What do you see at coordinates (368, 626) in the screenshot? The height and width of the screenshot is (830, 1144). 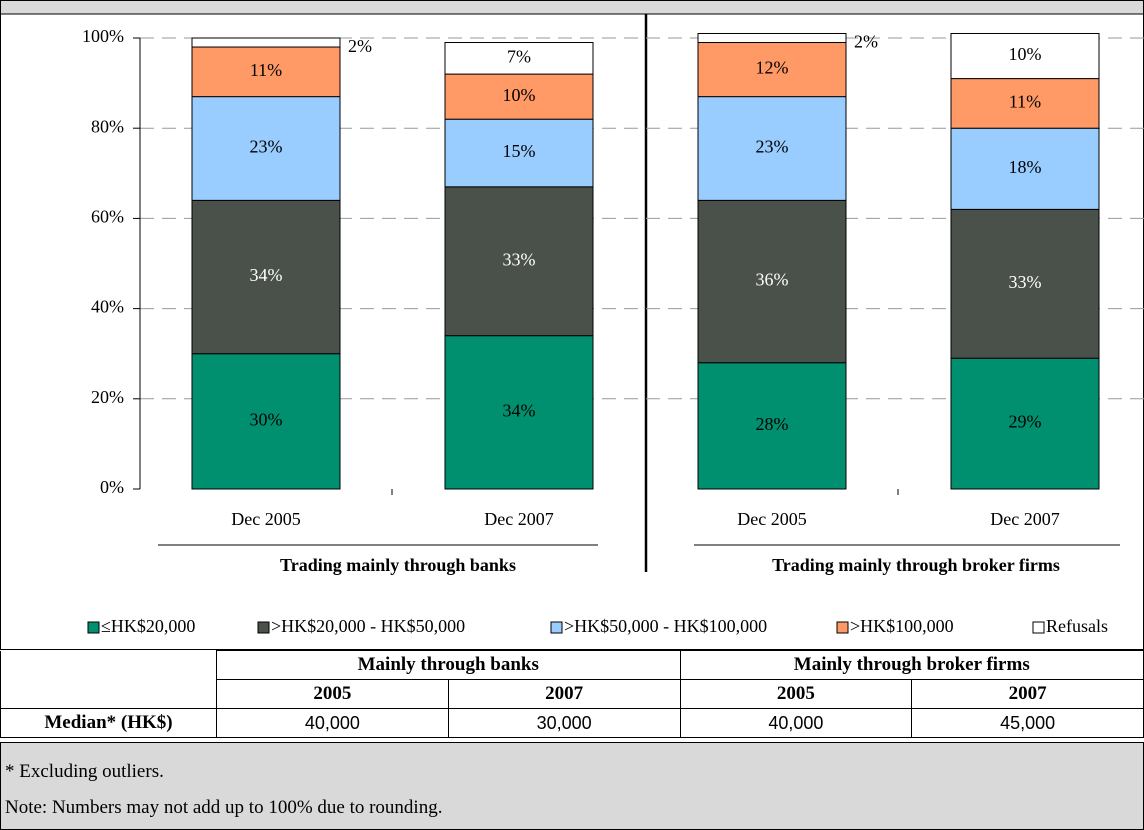 I see `legend-label: >HK$20,000 - HK$50,000` at bounding box center [368, 626].